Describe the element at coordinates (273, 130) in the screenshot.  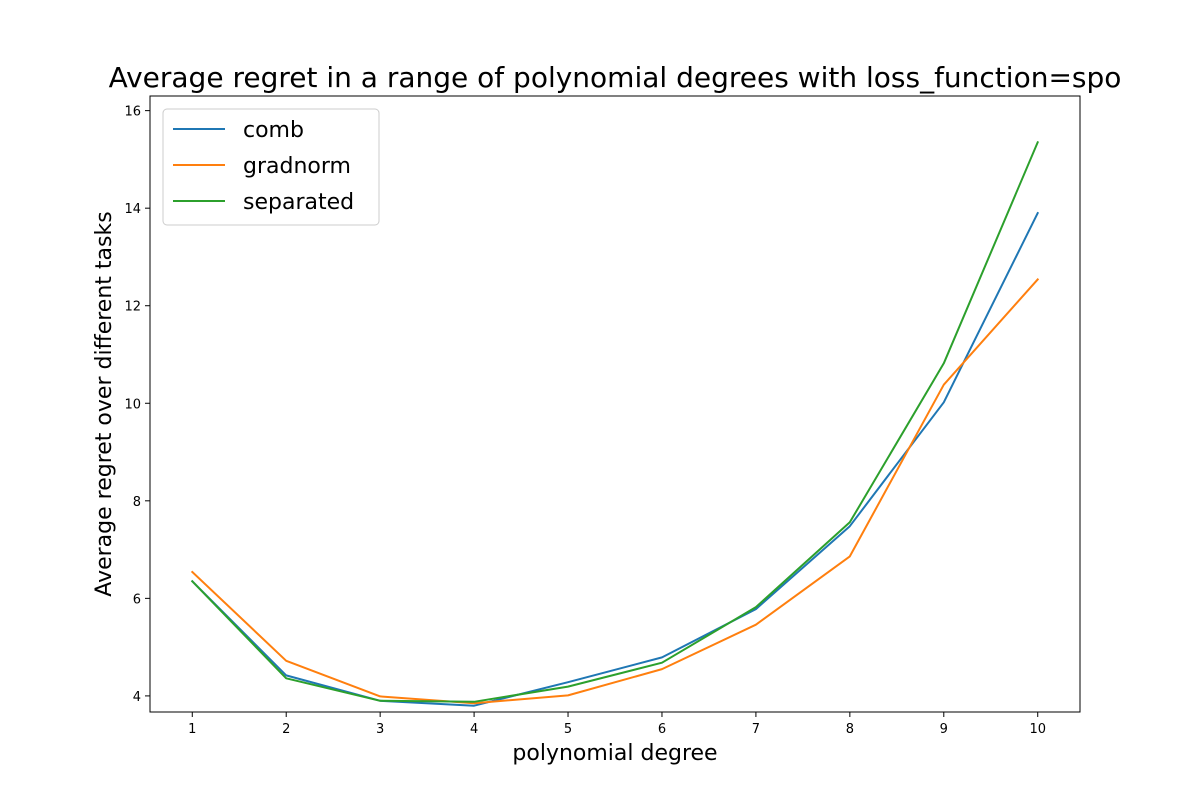
I see `legend-label-comb: comb` at that location.